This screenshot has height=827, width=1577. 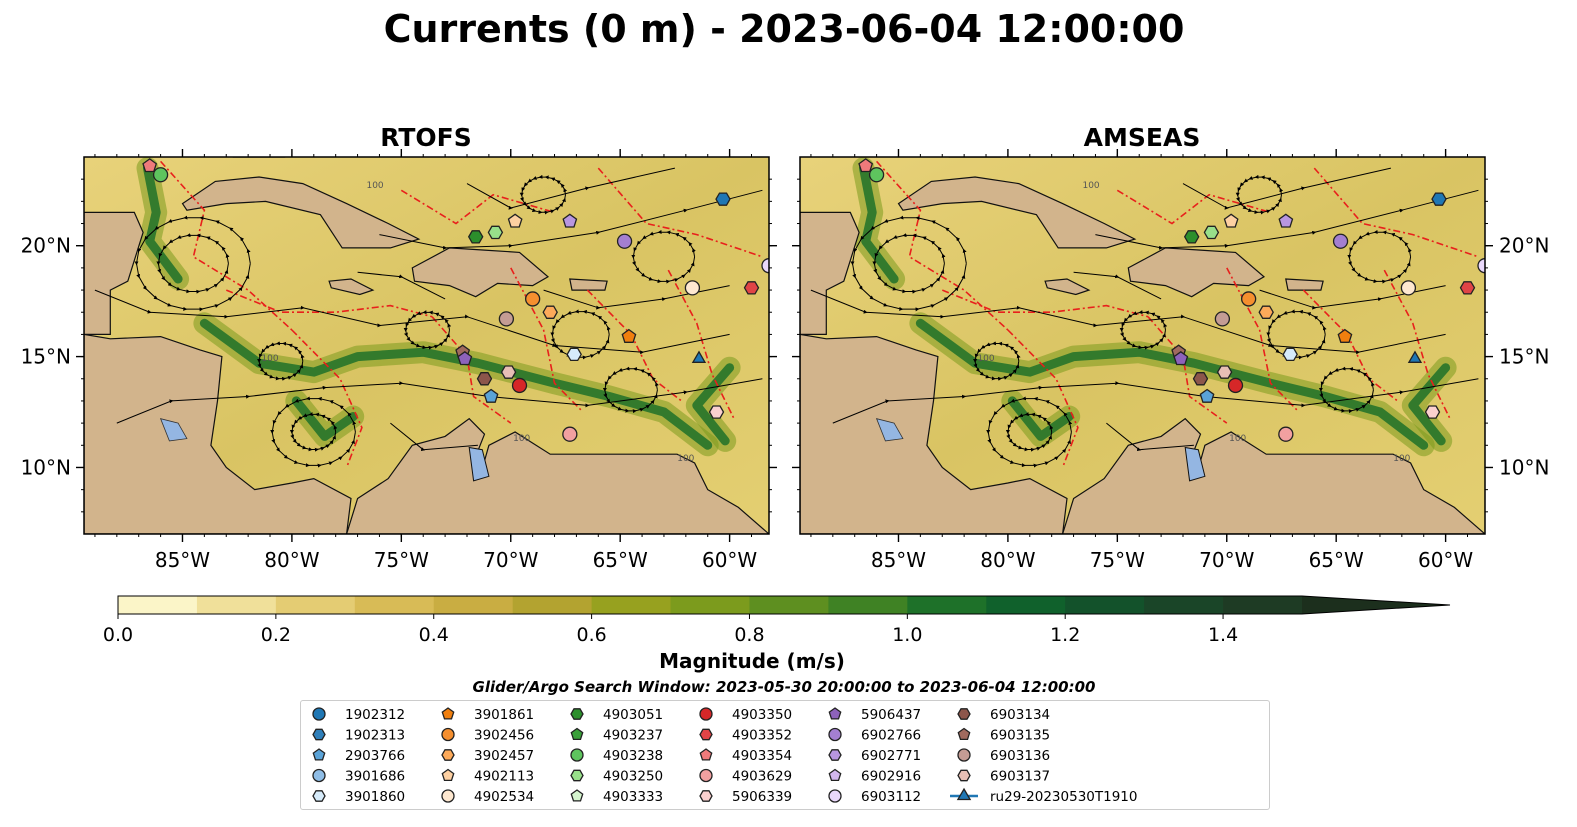 What do you see at coordinates (479, 464) in the screenshot?
I see `rtofs-lake-maracaibo` at bounding box center [479, 464].